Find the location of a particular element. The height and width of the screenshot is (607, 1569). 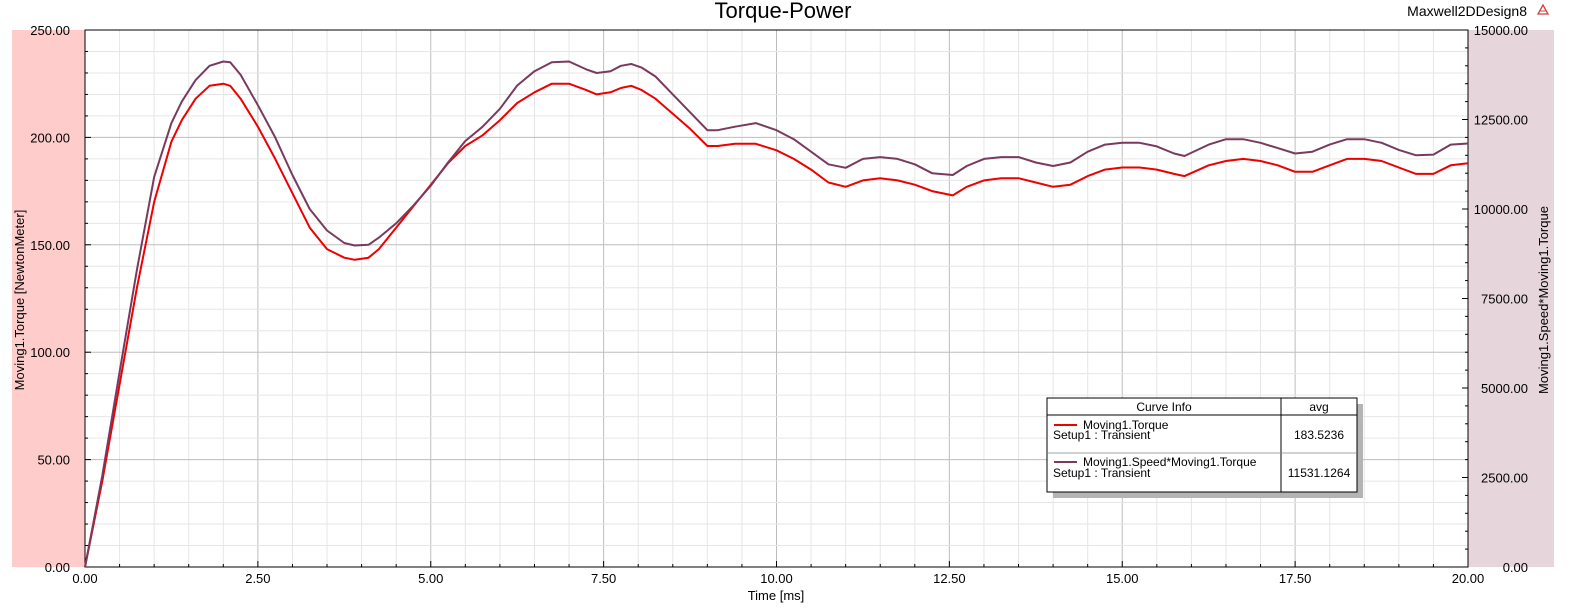

ansys-logo-icon is located at coordinates (1543, 9).